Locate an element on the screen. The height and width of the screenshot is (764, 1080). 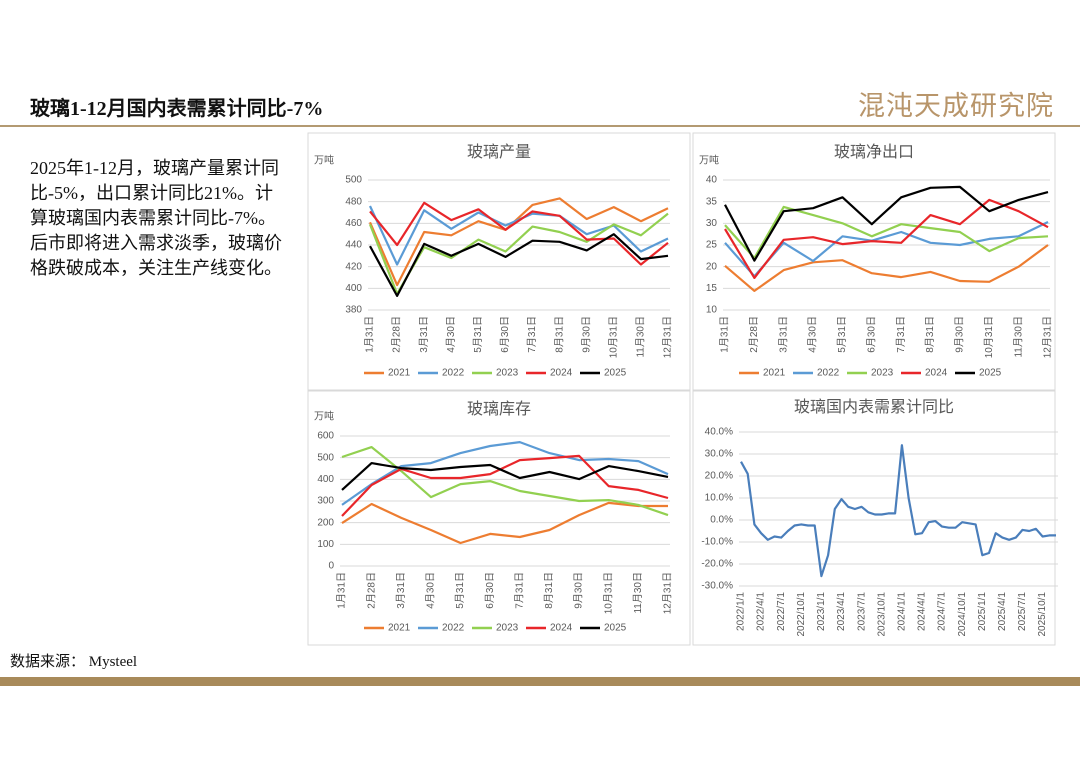
y-tick-label: 35 is located at coordinates (712, 201).